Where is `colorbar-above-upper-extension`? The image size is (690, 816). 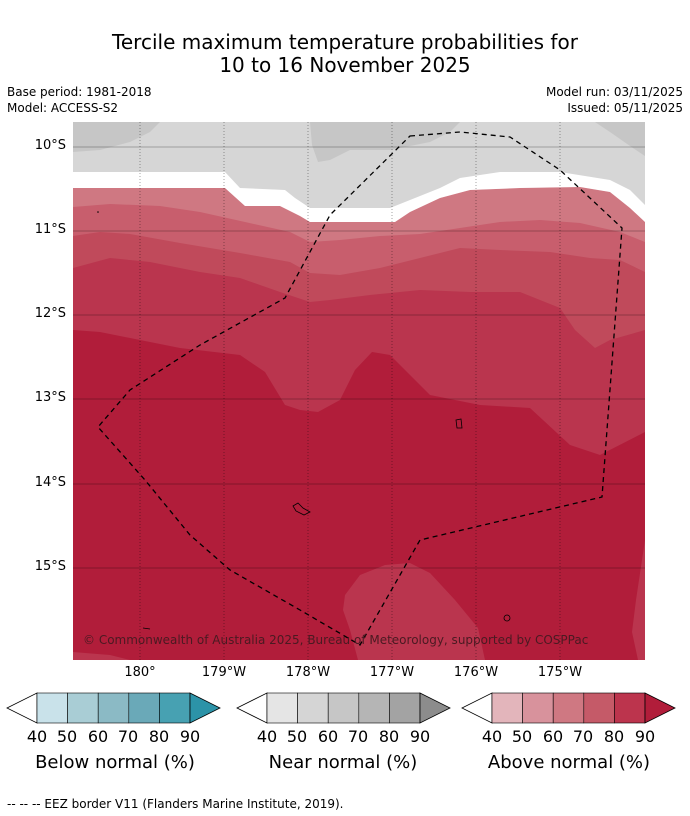
colorbar-above-upper-extension is located at coordinates (660, 708).